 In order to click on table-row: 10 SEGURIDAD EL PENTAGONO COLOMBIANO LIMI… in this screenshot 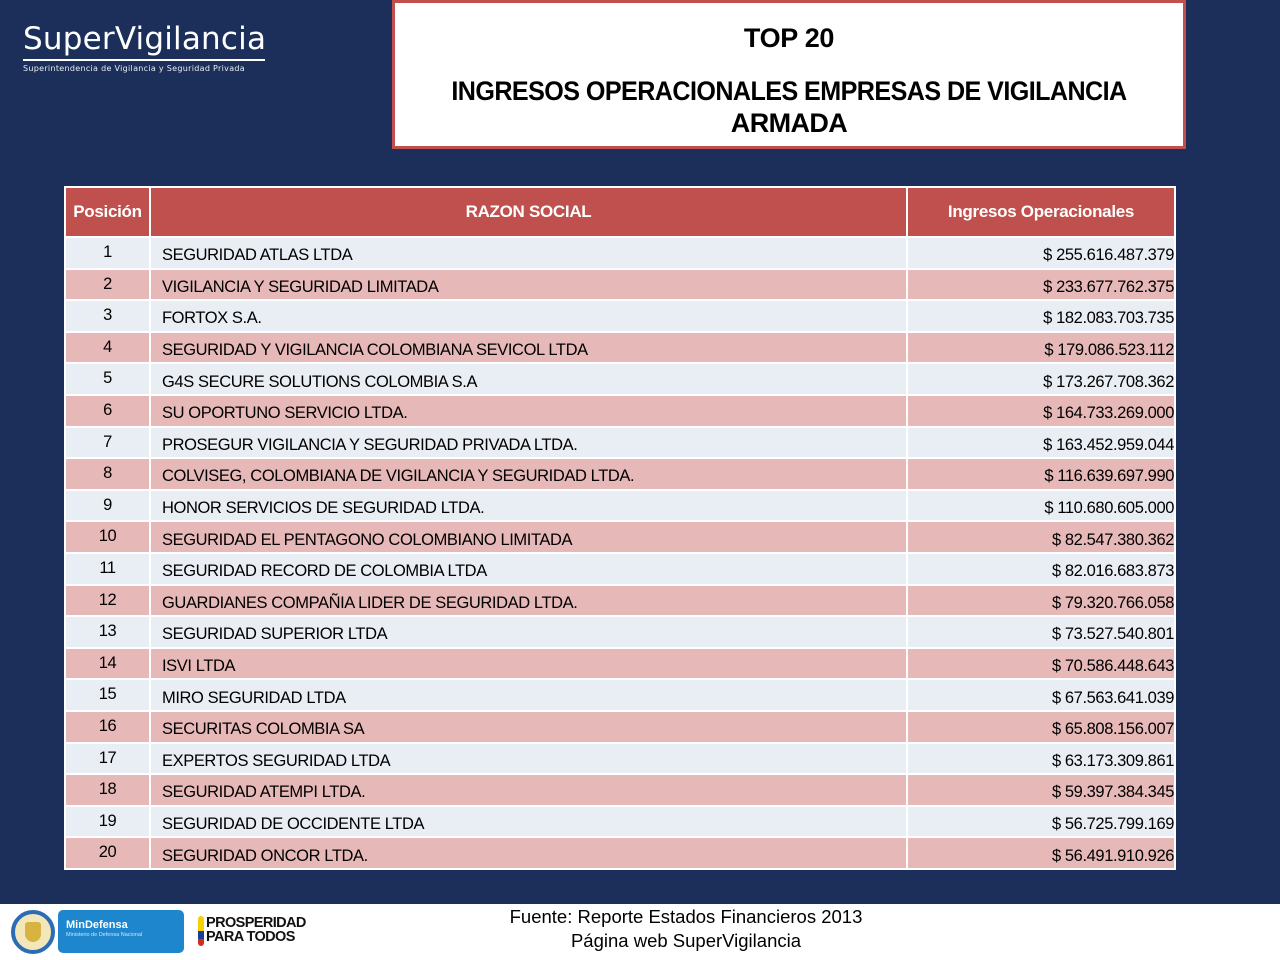, I will do `click(620, 536)`.